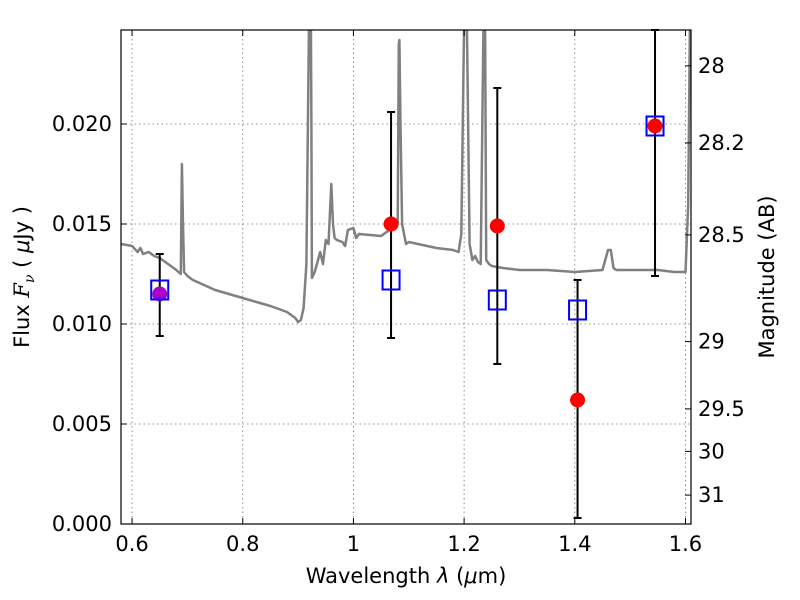  What do you see at coordinates (711, 342) in the screenshot?
I see `right-tick-label: 29` at bounding box center [711, 342].